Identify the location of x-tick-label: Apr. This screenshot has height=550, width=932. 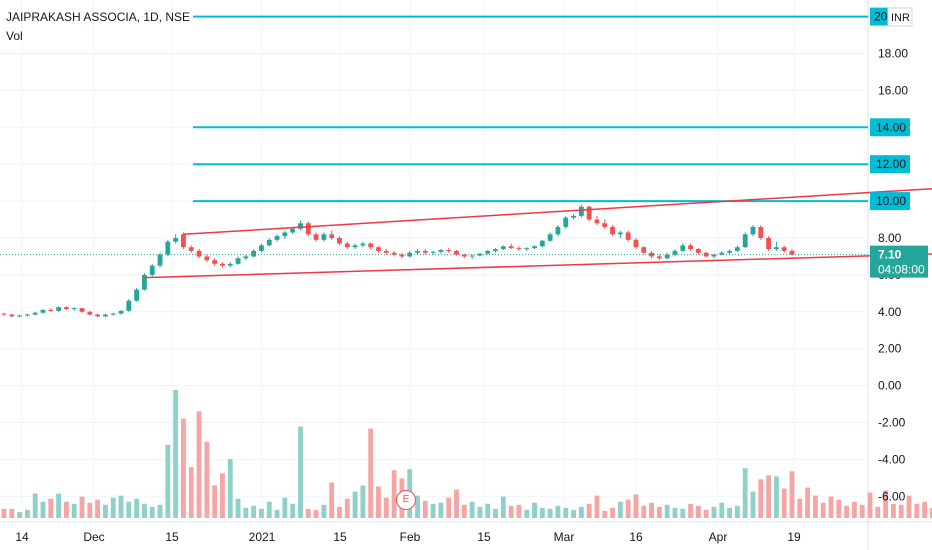
(718, 537).